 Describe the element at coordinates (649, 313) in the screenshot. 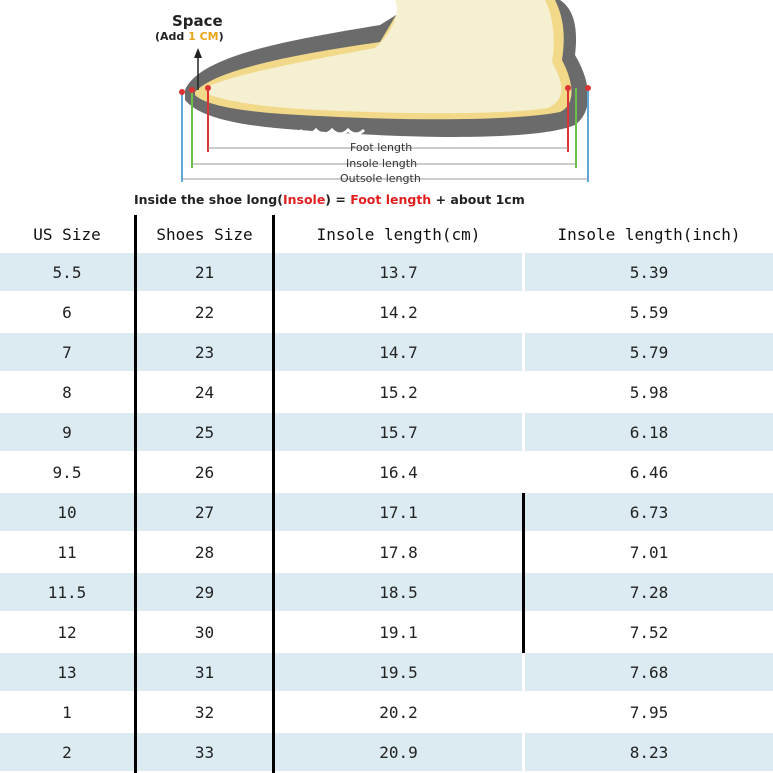

I see `insole-inch-cell: 5.59` at that location.